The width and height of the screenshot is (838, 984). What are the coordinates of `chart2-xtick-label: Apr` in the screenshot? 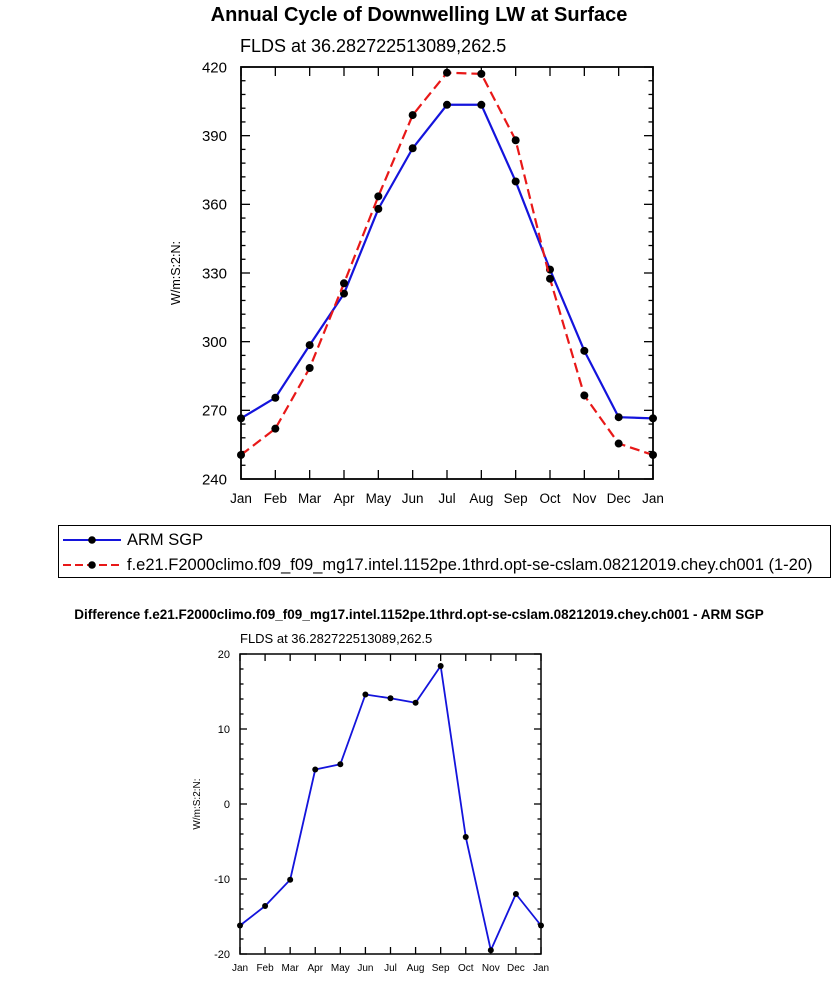 It's located at (315, 968).